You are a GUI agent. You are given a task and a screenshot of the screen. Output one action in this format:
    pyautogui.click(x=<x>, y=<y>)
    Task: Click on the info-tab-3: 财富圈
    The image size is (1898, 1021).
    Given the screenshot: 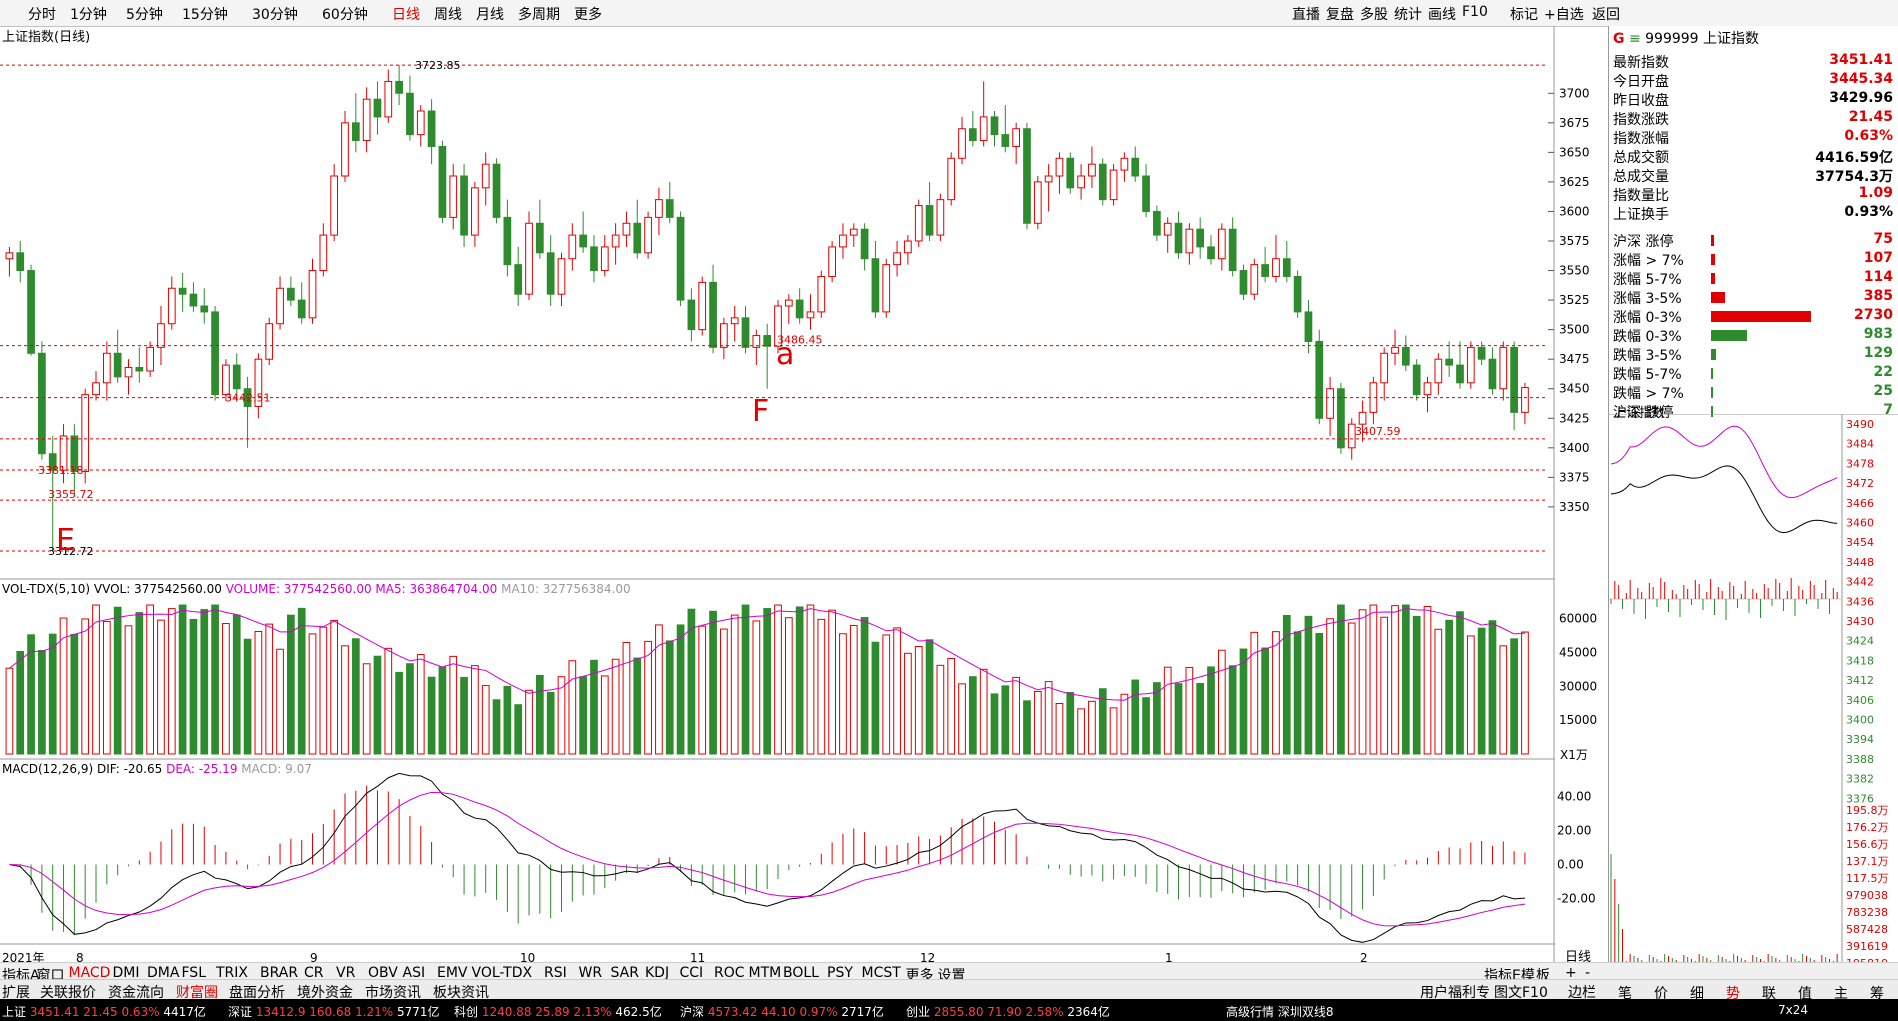 What is the action you would take?
    pyautogui.click(x=197, y=993)
    